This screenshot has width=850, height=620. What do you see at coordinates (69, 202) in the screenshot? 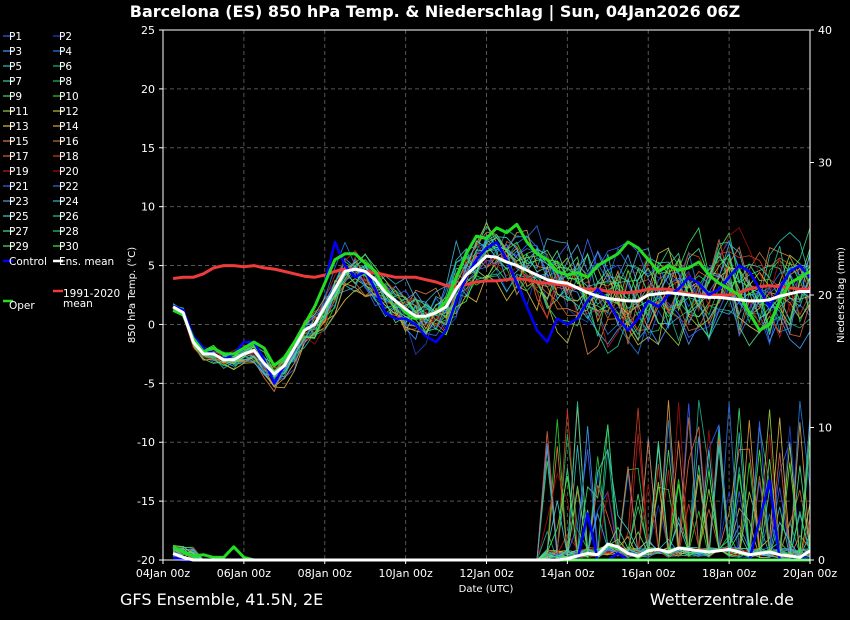
I see `legend-label: P24` at bounding box center [69, 202].